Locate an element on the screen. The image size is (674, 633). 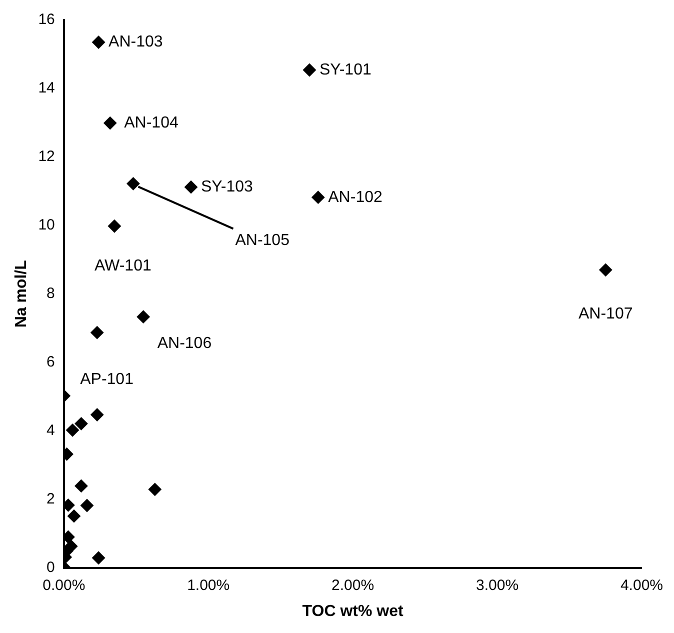
annotation: AN-106 is located at coordinates (184, 343).